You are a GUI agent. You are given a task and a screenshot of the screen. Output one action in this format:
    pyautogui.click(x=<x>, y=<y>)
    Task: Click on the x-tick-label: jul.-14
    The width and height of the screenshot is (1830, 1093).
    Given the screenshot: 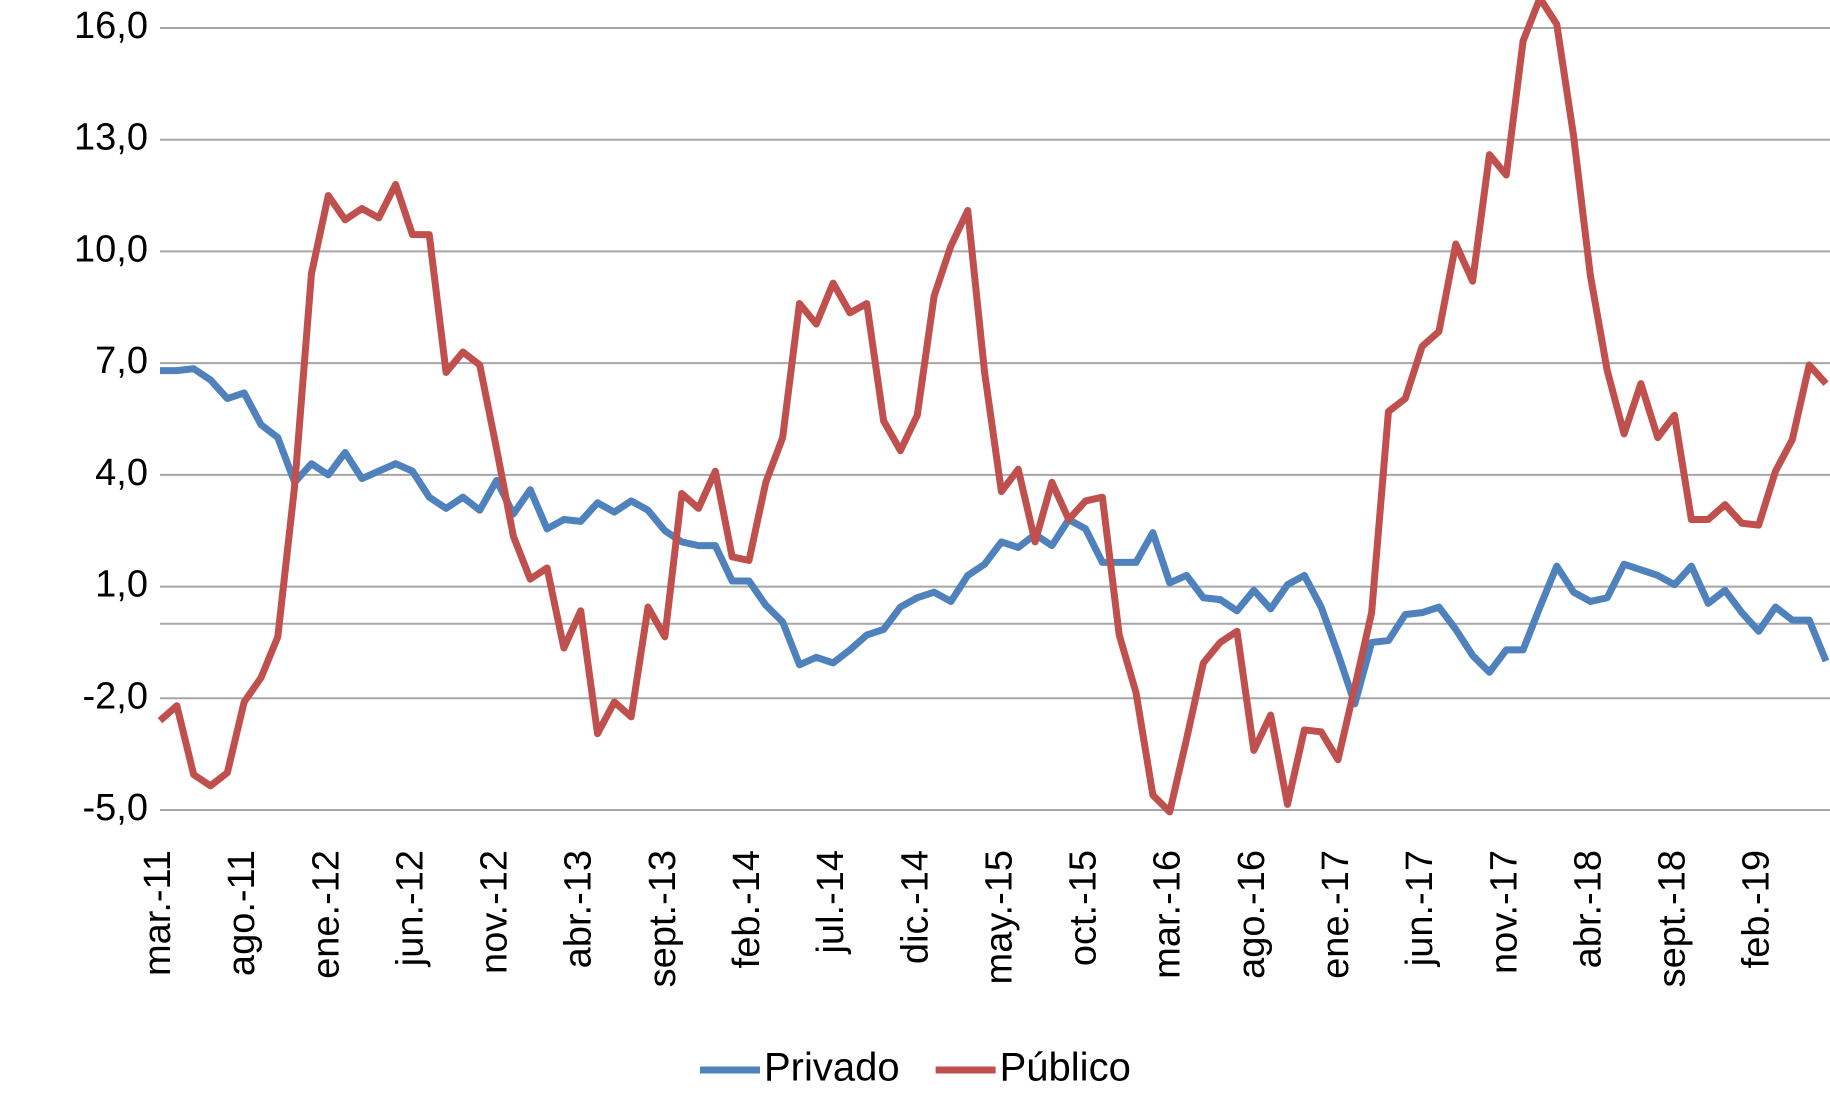 What is the action you would take?
    pyautogui.click(x=831, y=902)
    